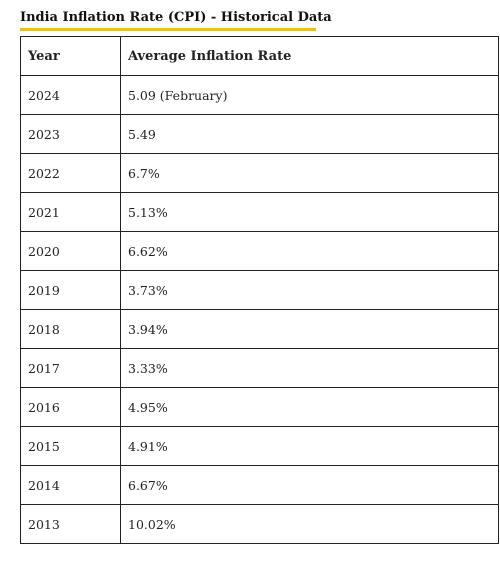 The image size is (500, 562). I want to click on rate-cell: 10.02%, so click(309, 524).